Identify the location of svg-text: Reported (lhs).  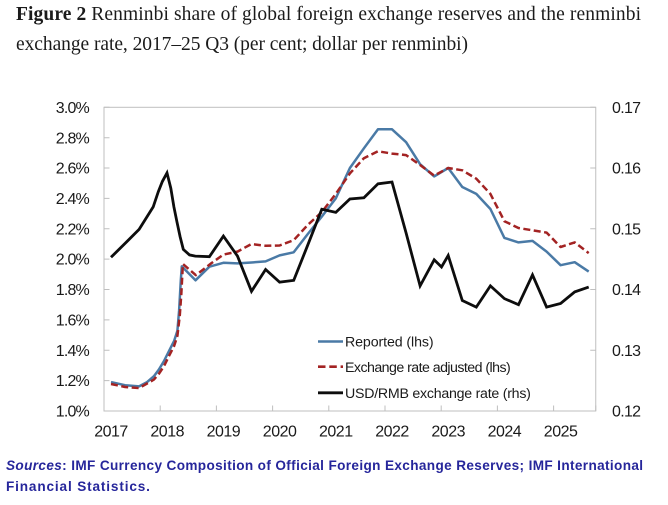
(389, 343).